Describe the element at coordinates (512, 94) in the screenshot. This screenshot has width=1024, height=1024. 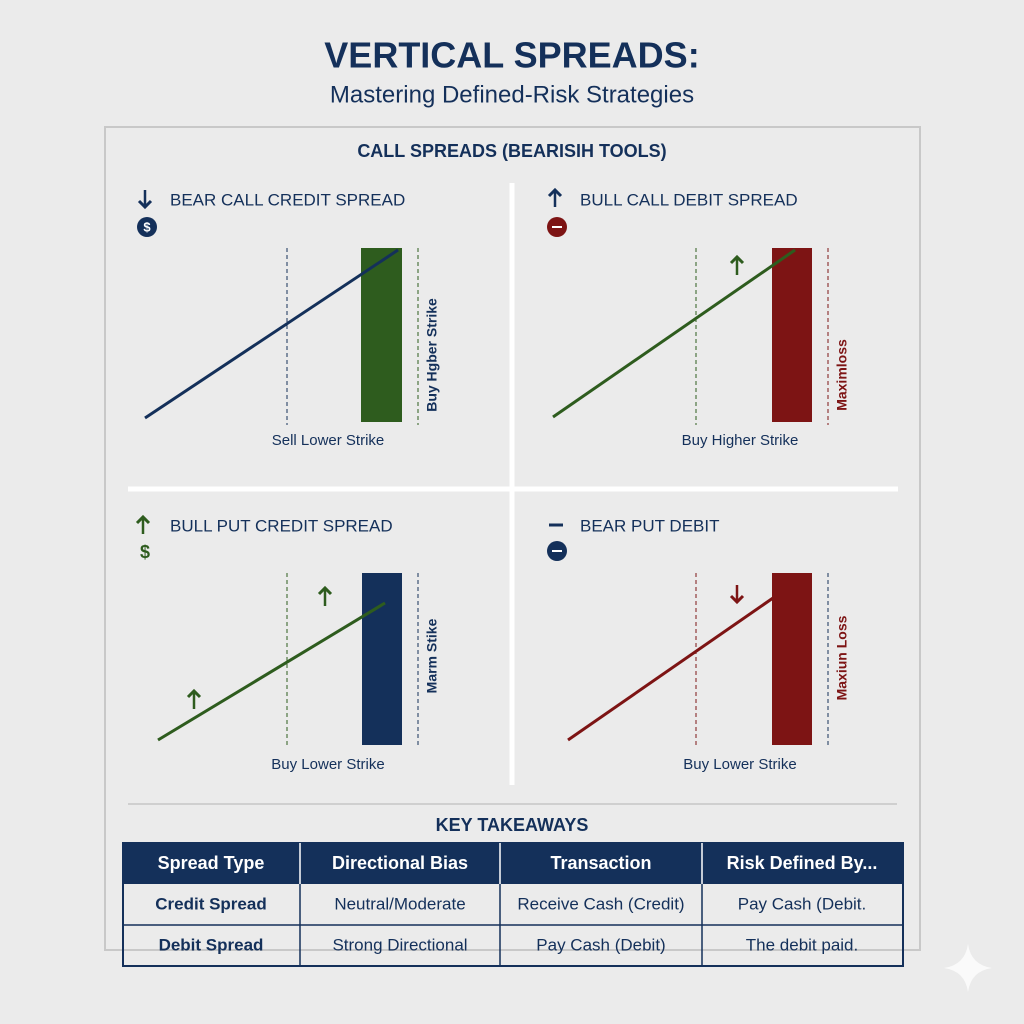
I see `subtitle: Mastering Defined-Risk Strategies` at that location.